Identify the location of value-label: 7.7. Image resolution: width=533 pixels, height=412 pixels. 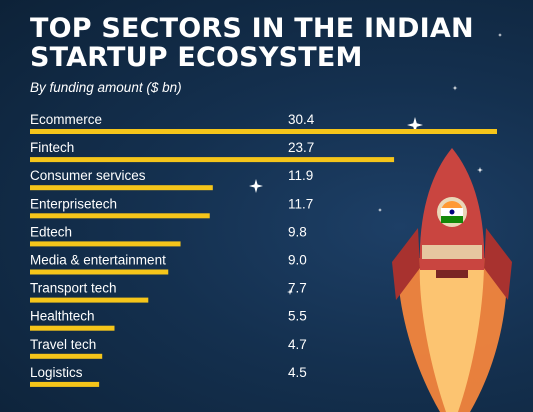
(297, 288).